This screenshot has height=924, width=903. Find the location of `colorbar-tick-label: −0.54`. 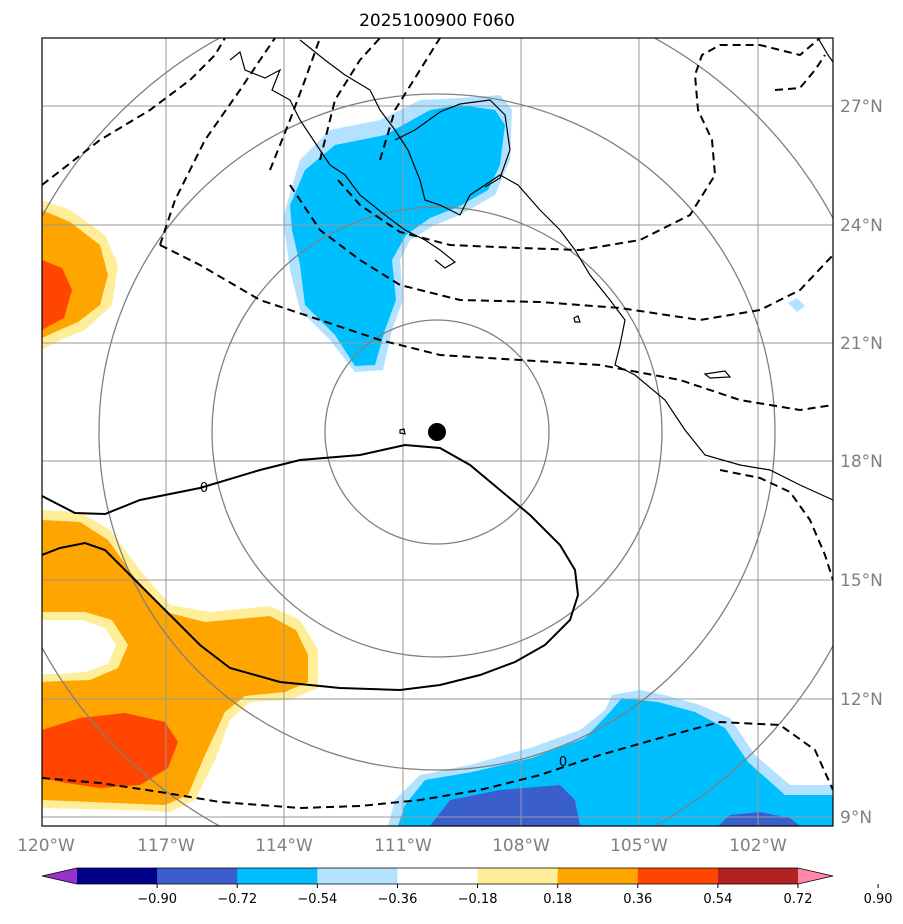

colorbar-tick-label: −0.54 is located at coordinates (317, 899).